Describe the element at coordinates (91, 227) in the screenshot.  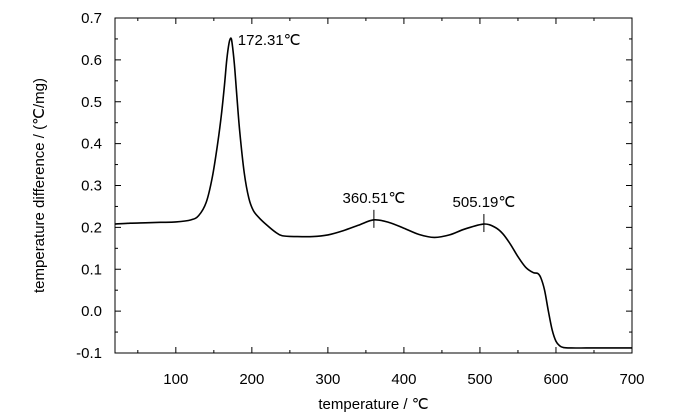
I see `y-tick-label: 0.2` at that location.